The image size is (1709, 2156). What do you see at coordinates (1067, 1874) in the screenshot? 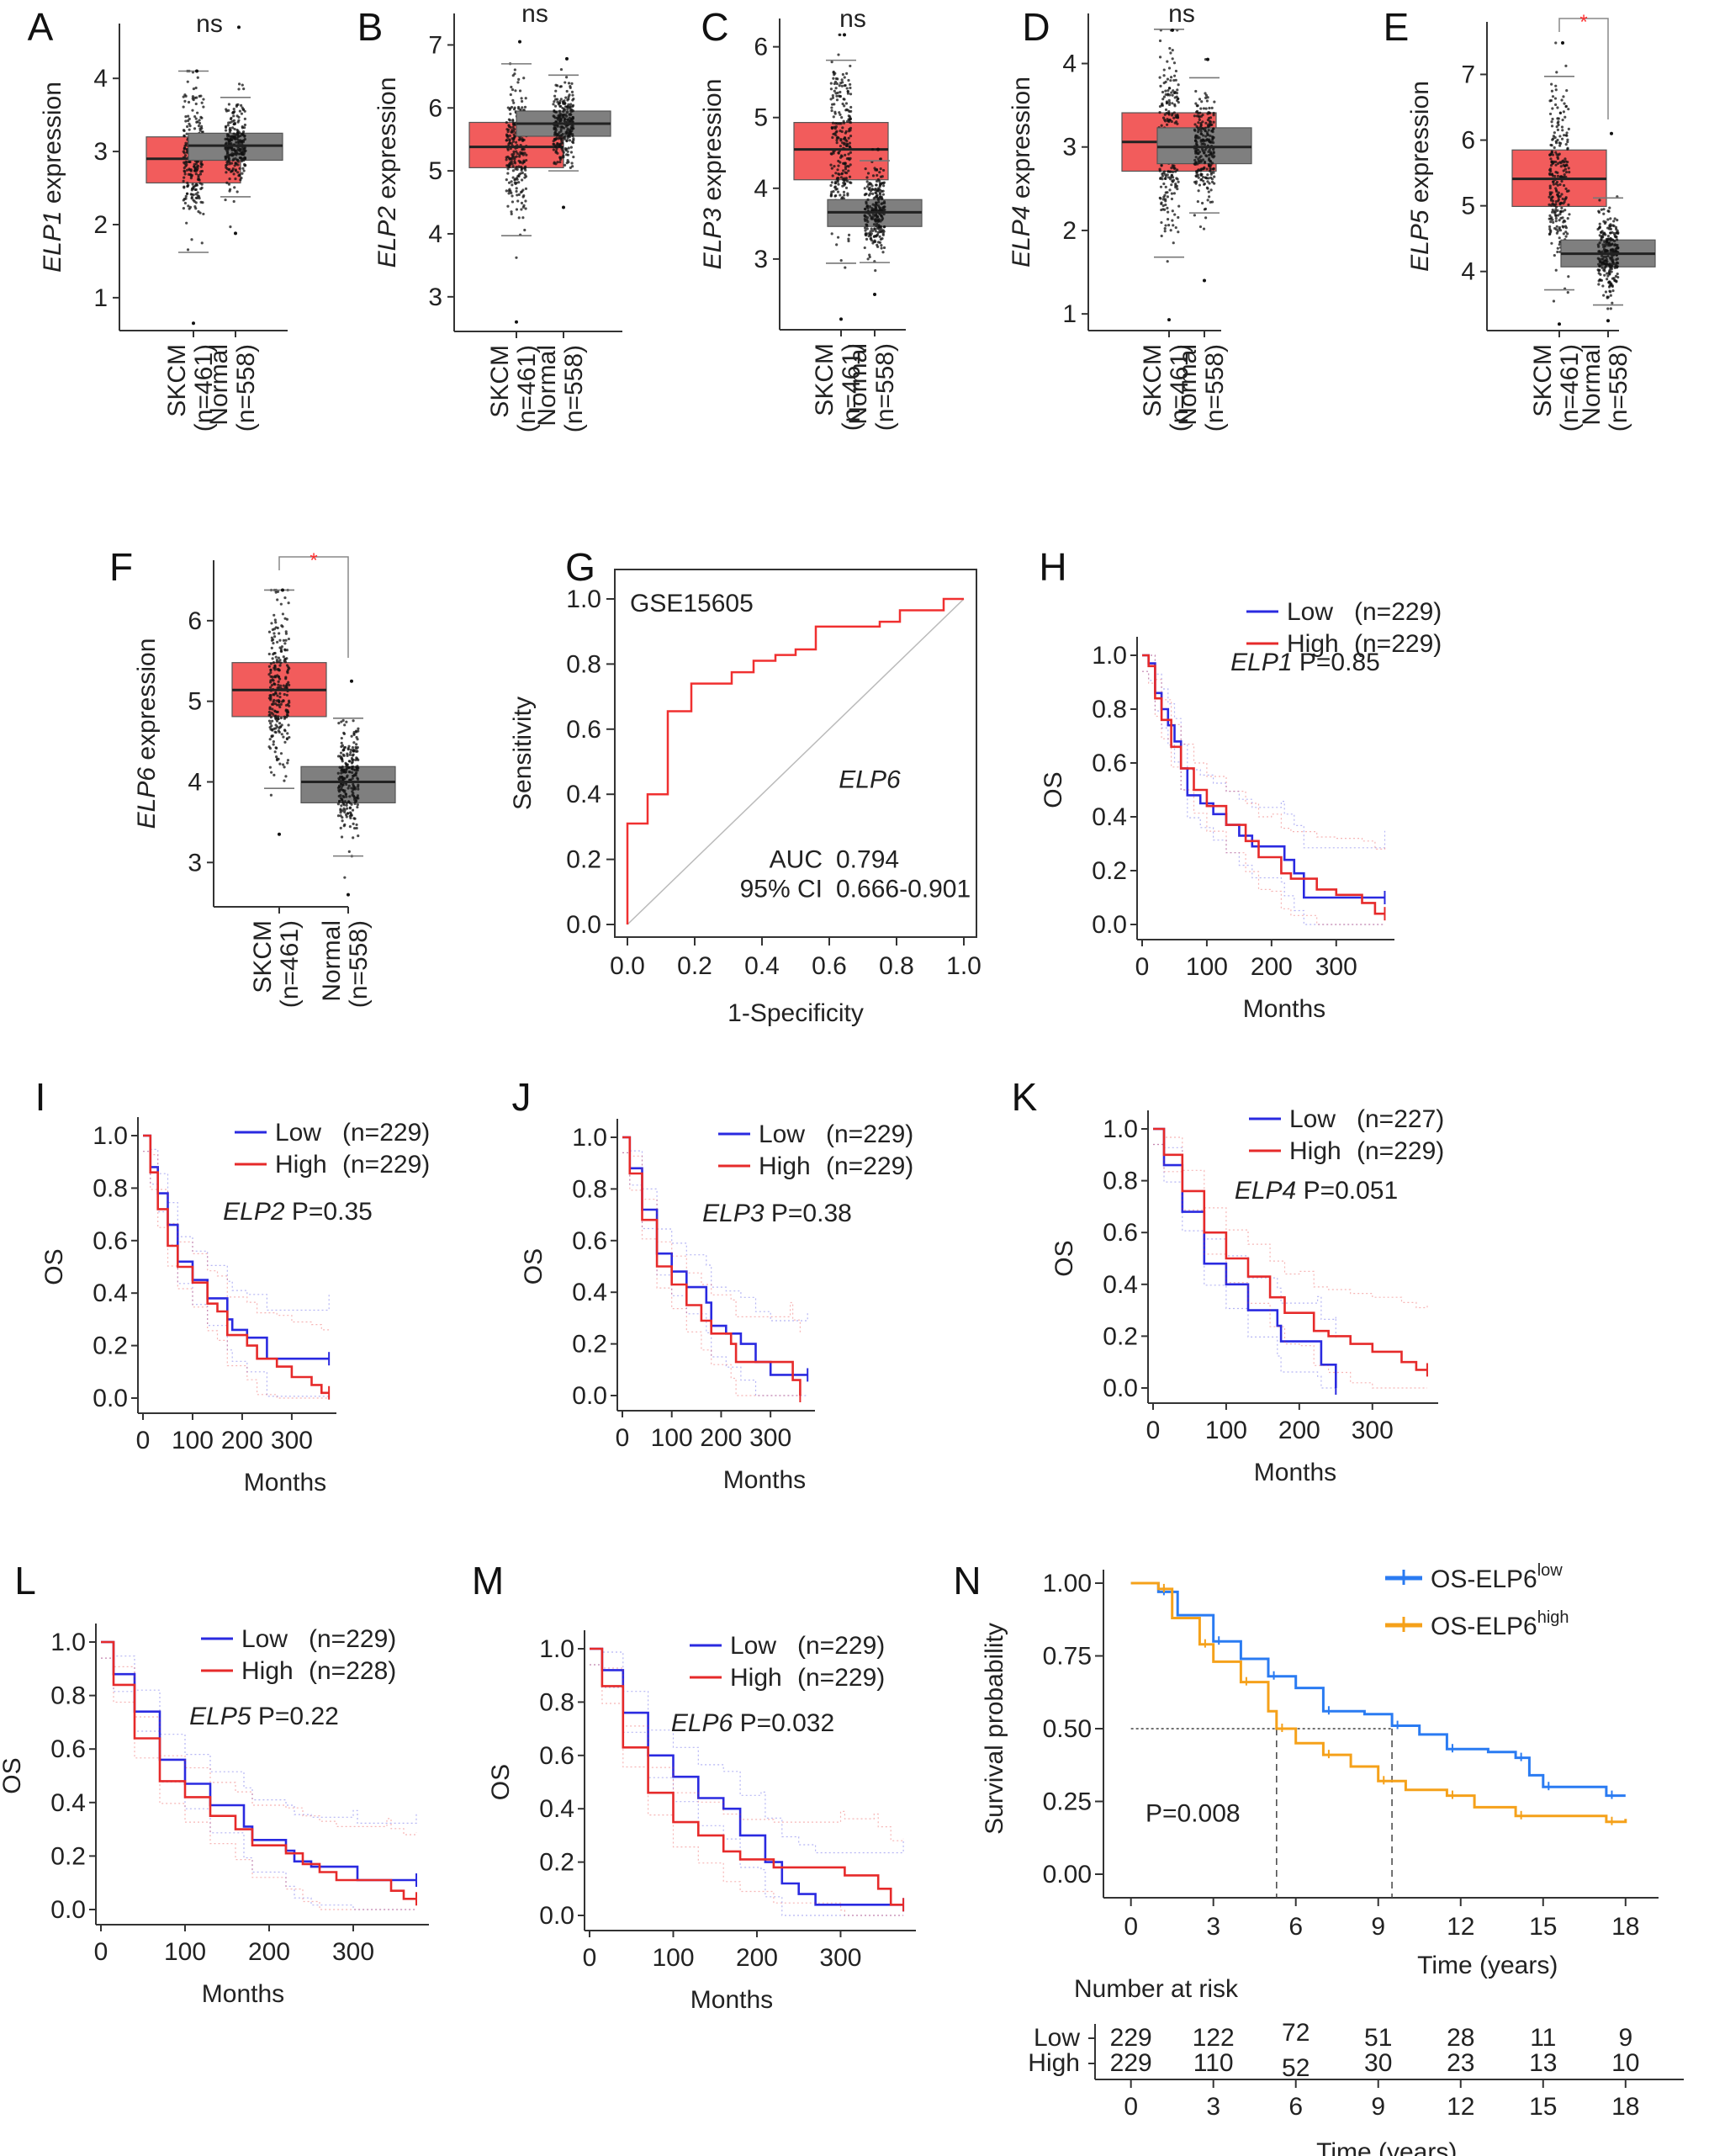
I see `y-tick-label: 0.00` at bounding box center [1067, 1874].